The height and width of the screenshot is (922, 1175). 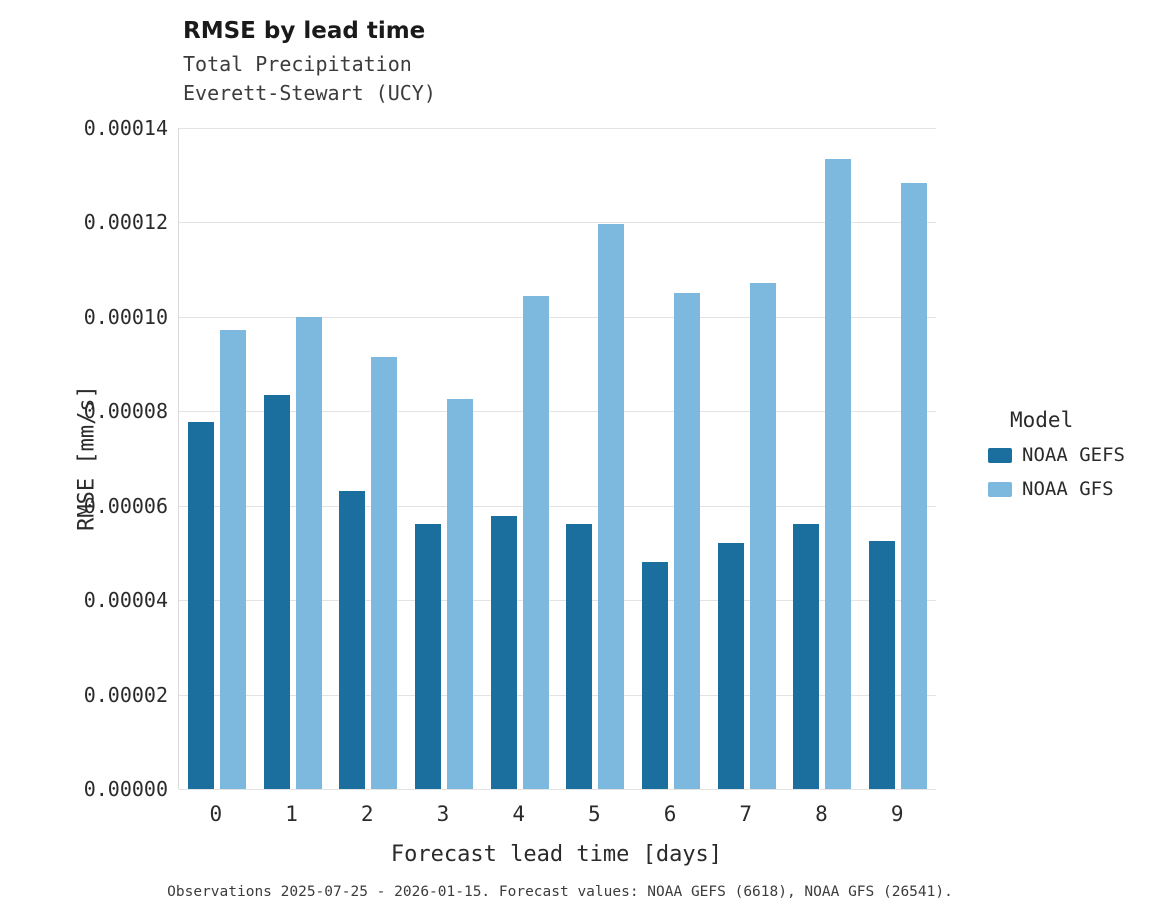 I want to click on x-tick-label: 4, so click(x=518, y=814).